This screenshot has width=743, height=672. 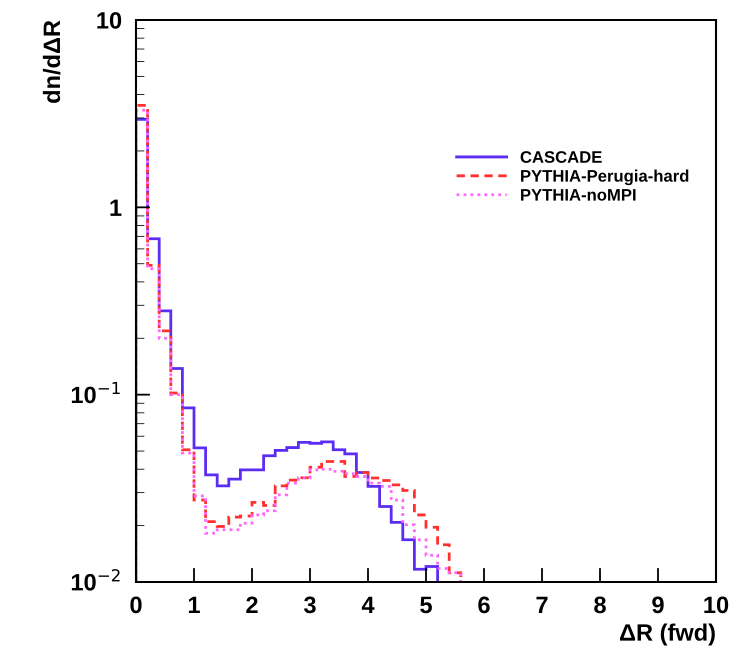 What do you see at coordinates (109, 20) in the screenshot?
I see `y-tick-label: 10` at bounding box center [109, 20].